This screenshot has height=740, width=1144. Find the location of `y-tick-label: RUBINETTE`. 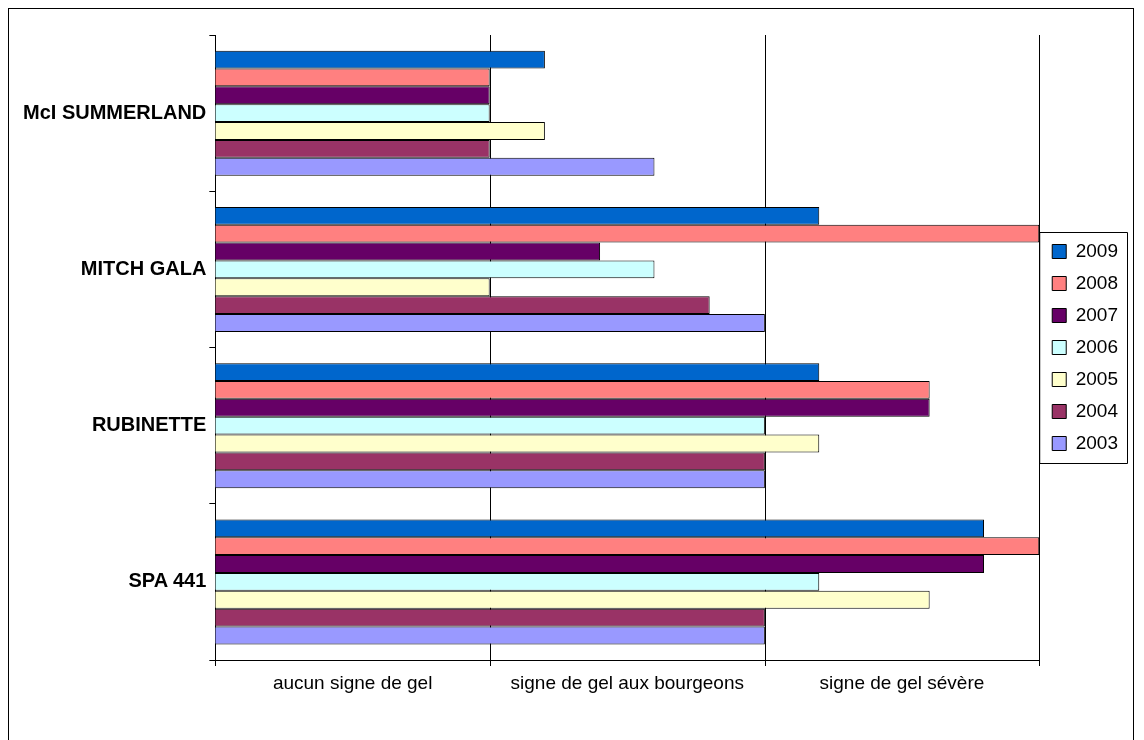

y-tick-label: RUBINETTE is located at coordinates (149, 424).